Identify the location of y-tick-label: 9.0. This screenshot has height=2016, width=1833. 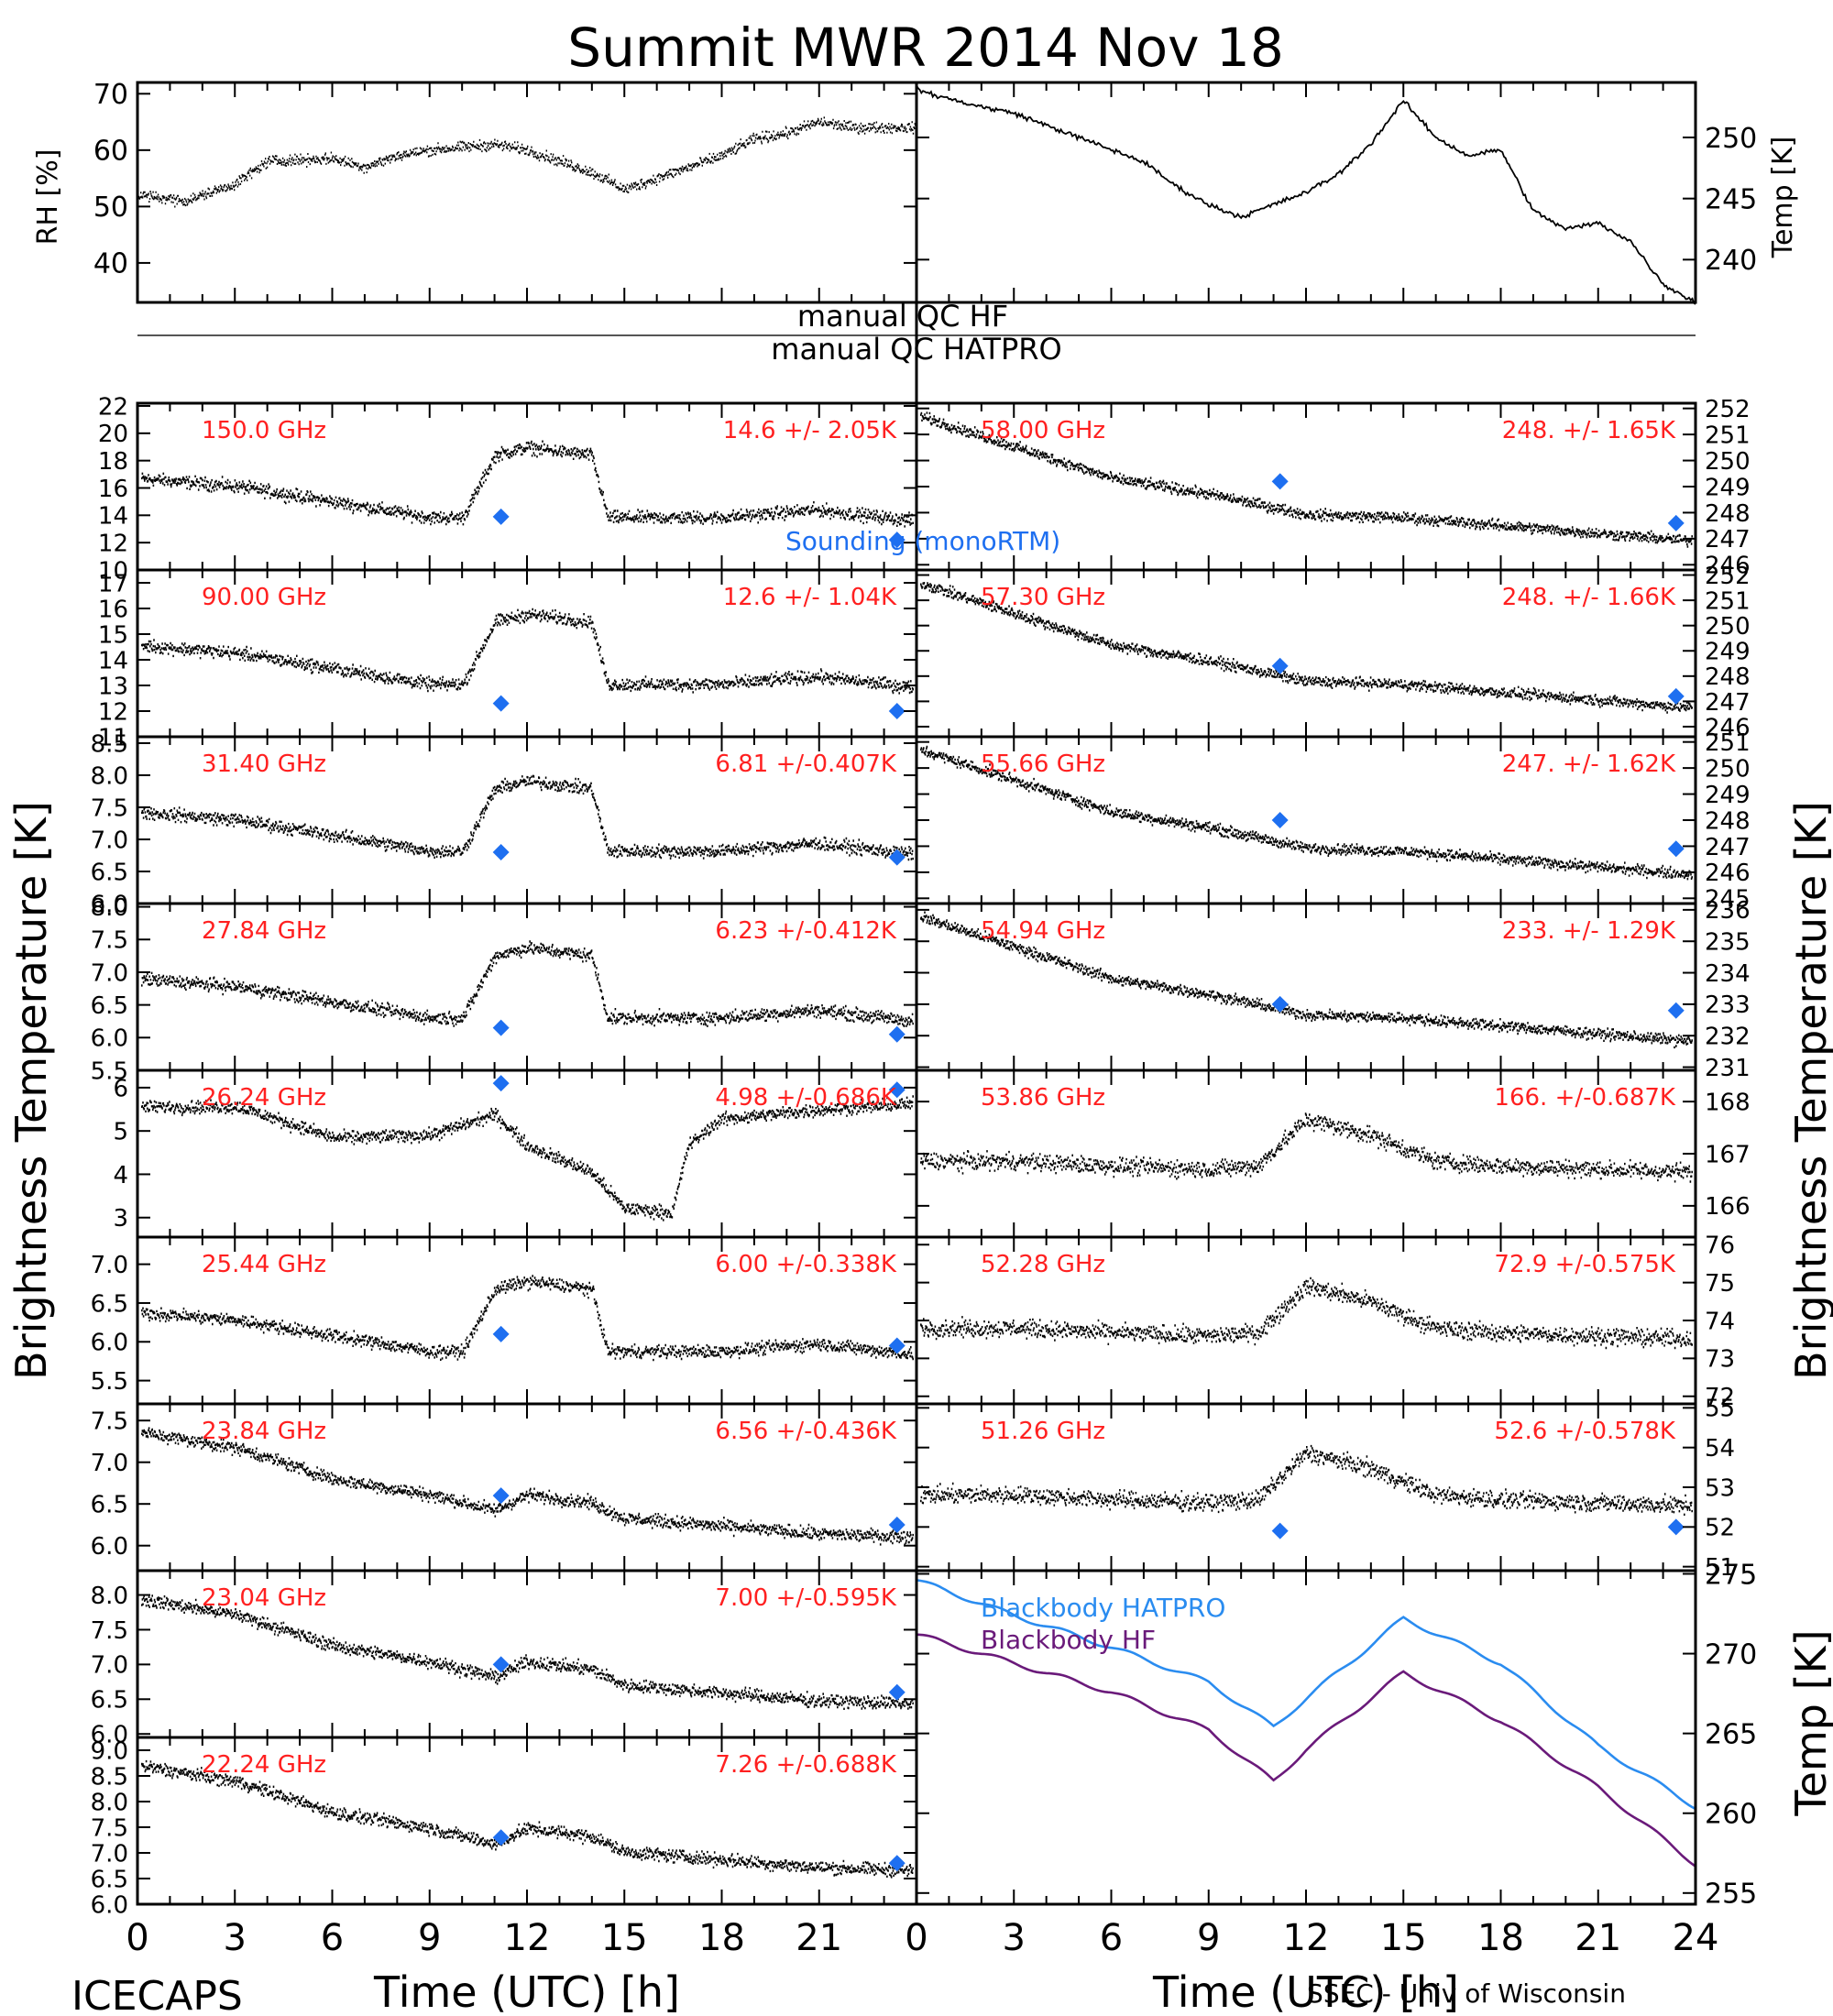
(109, 1751).